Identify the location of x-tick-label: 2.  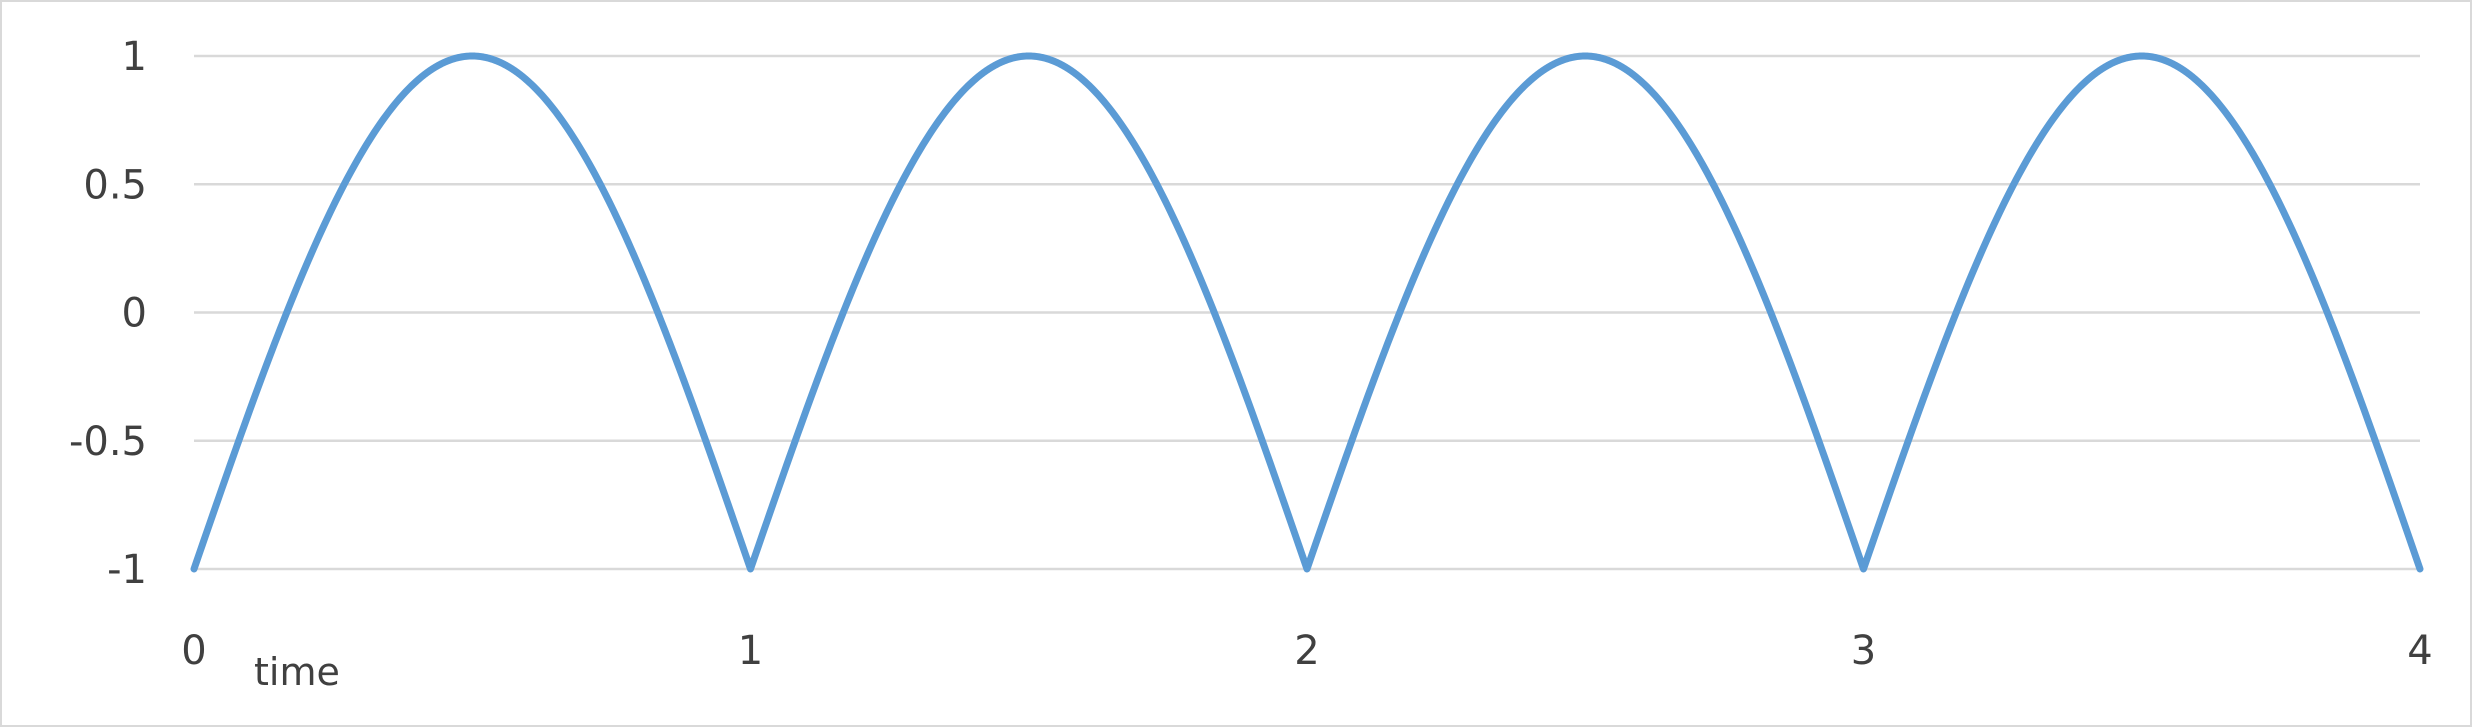
(1306, 651).